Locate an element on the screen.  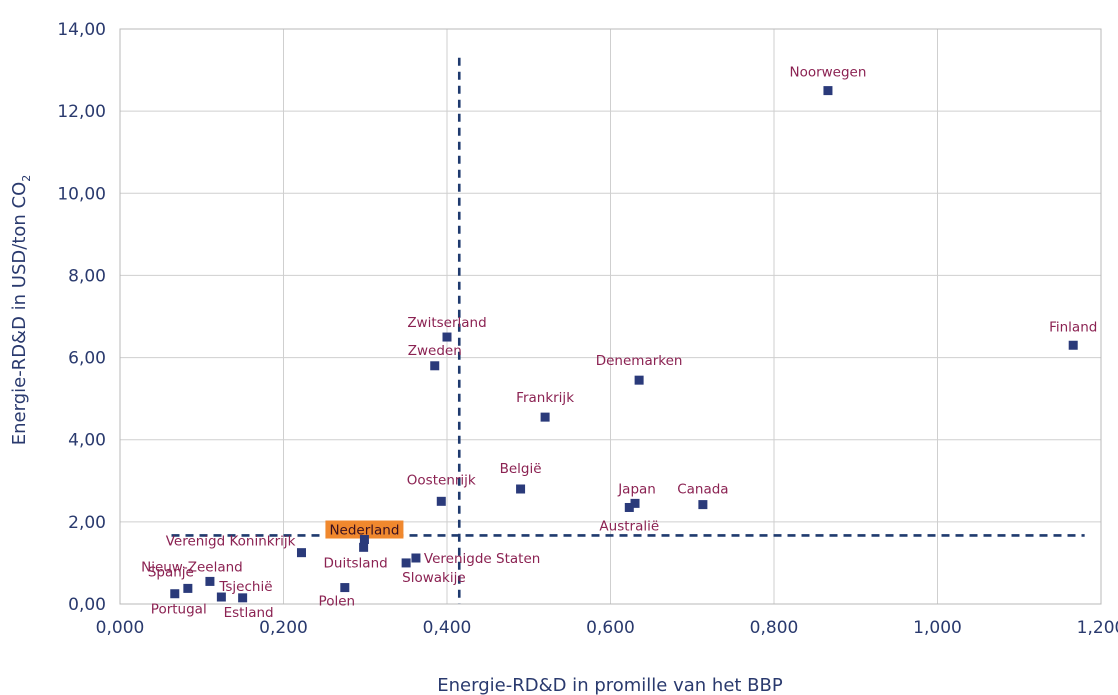
y-tick-label: 4,00 is located at coordinates (87, 441).